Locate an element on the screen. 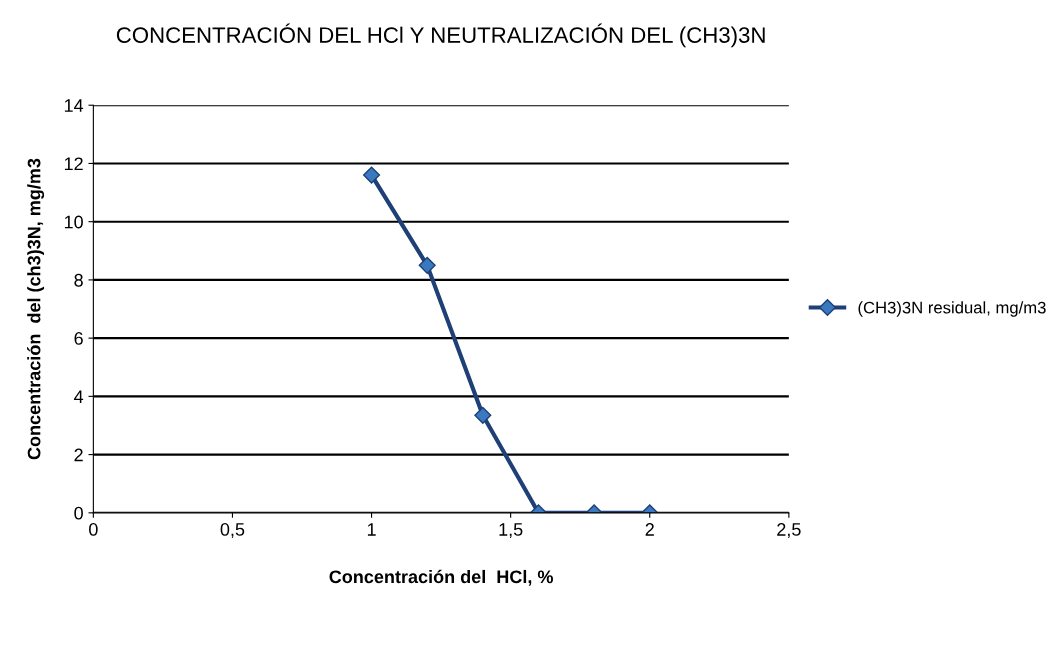 This screenshot has width=1049, height=666. x-axis-title: Concentración del HCl, % is located at coordinates (441, 577).